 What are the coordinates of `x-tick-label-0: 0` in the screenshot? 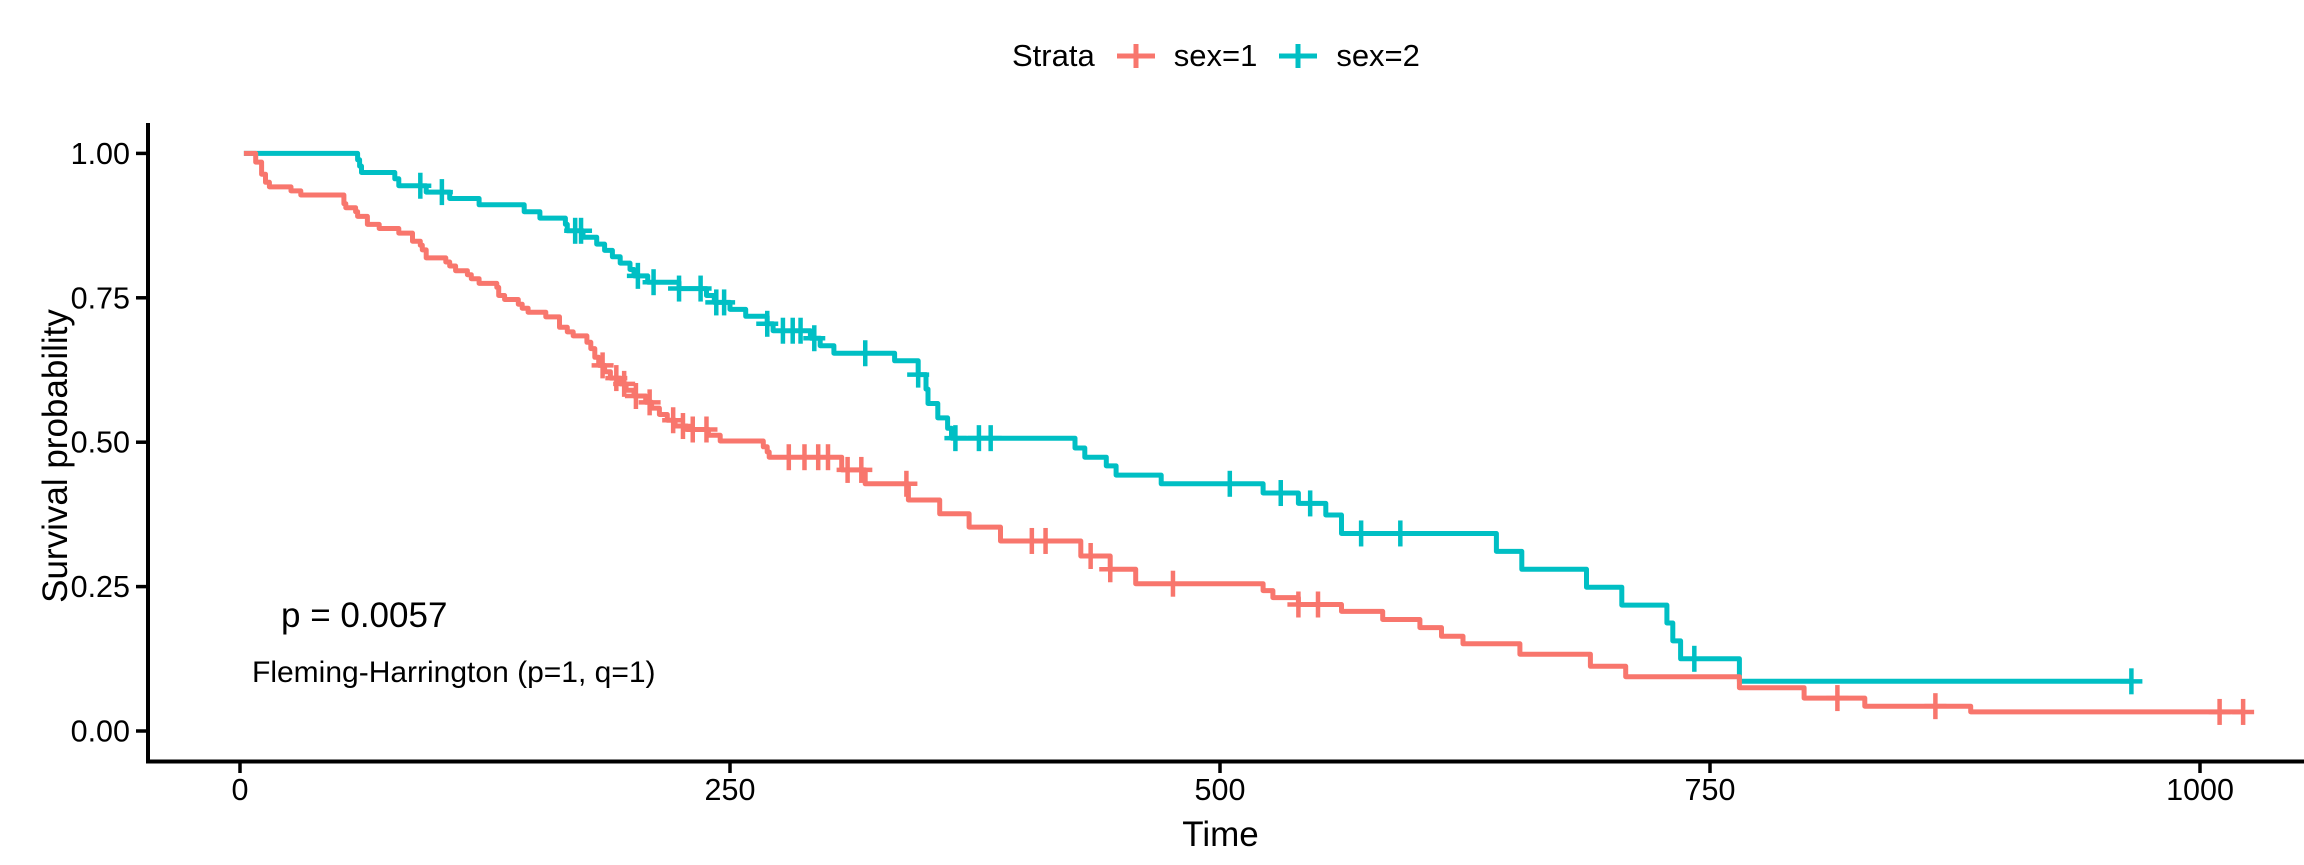 It's located at (240, 790).